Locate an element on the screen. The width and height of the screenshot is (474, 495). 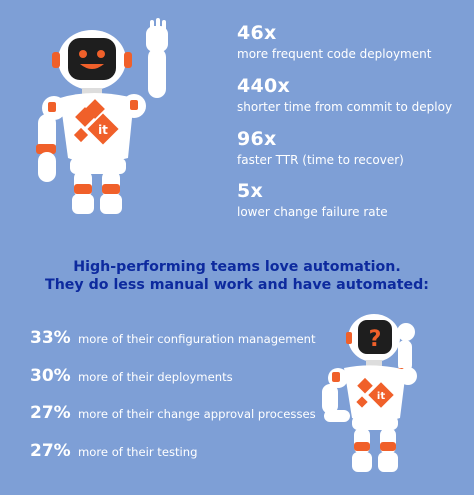
stat-description: lower change failure rate is located at coordinates (312, 212).